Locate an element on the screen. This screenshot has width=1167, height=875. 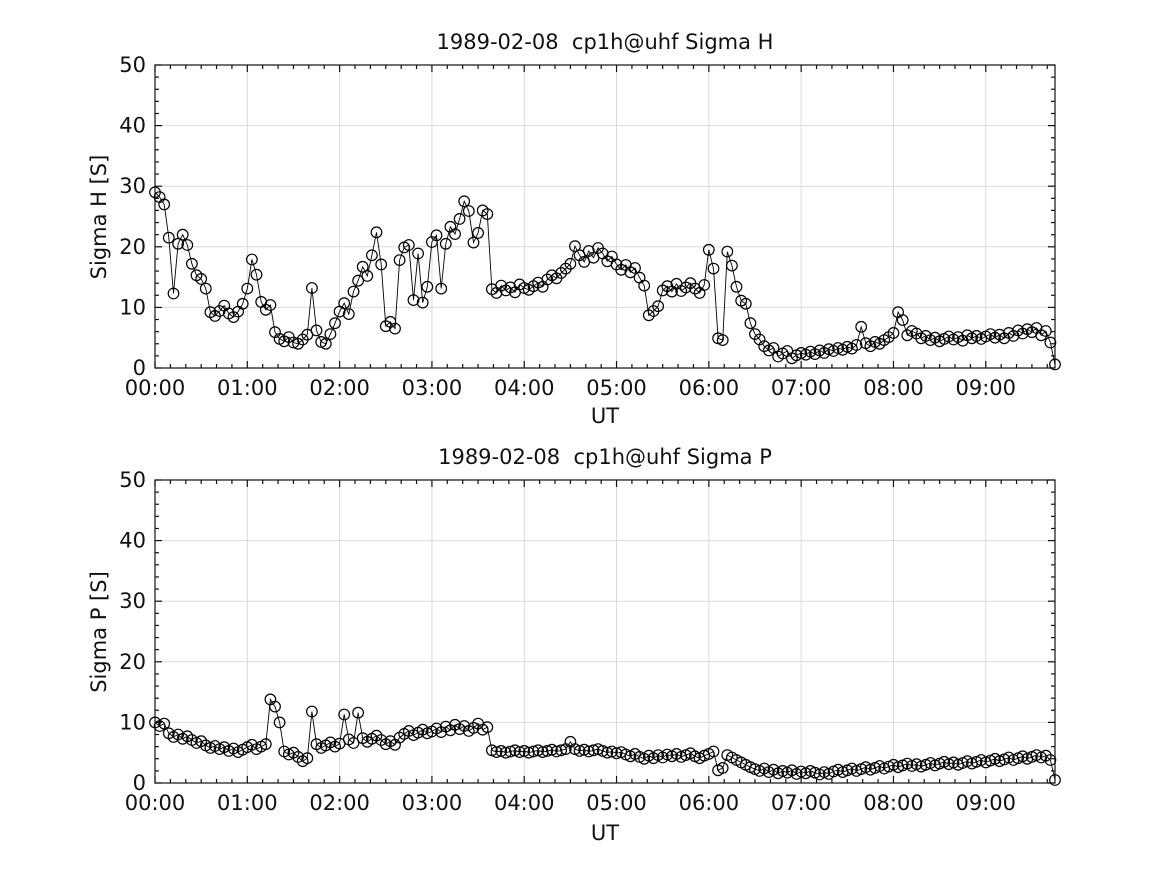
sigma-p-xlabel: UT is located at coordinates (605, 833).